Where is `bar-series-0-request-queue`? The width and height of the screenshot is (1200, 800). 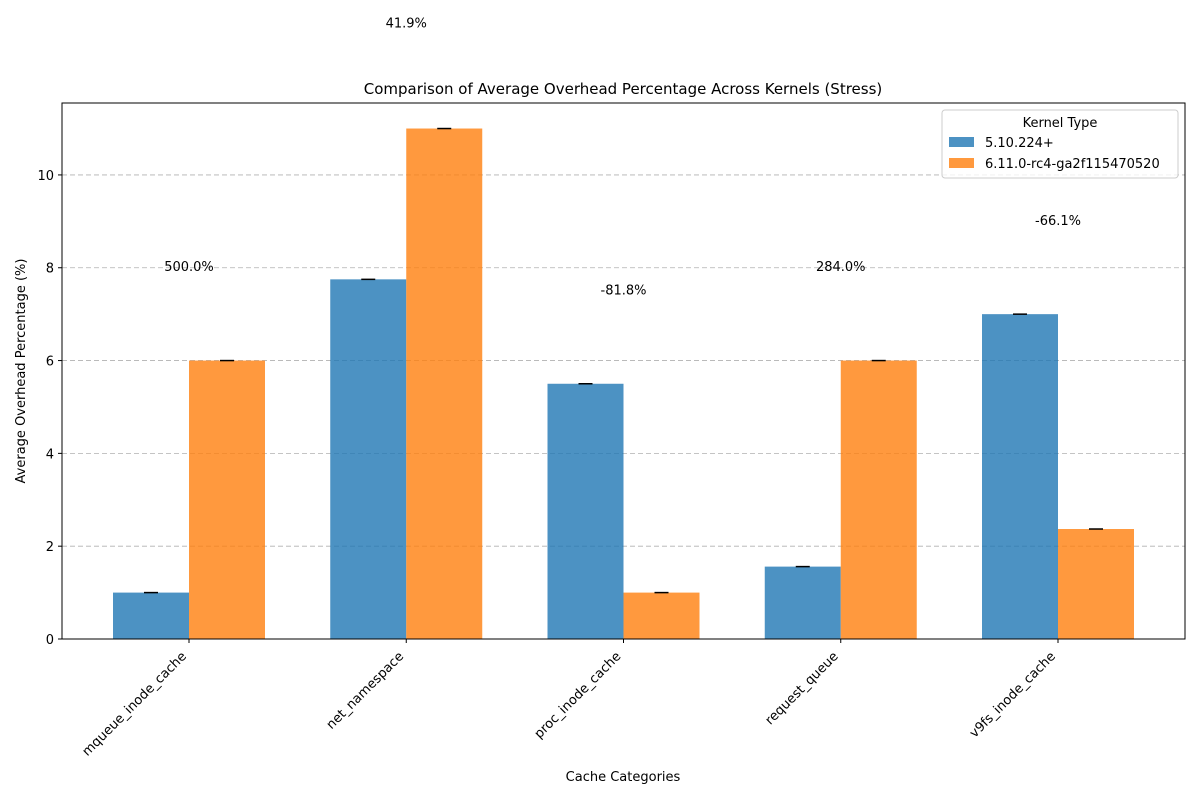 bar-series-0-request-queue is located at coordinates (802, 602).